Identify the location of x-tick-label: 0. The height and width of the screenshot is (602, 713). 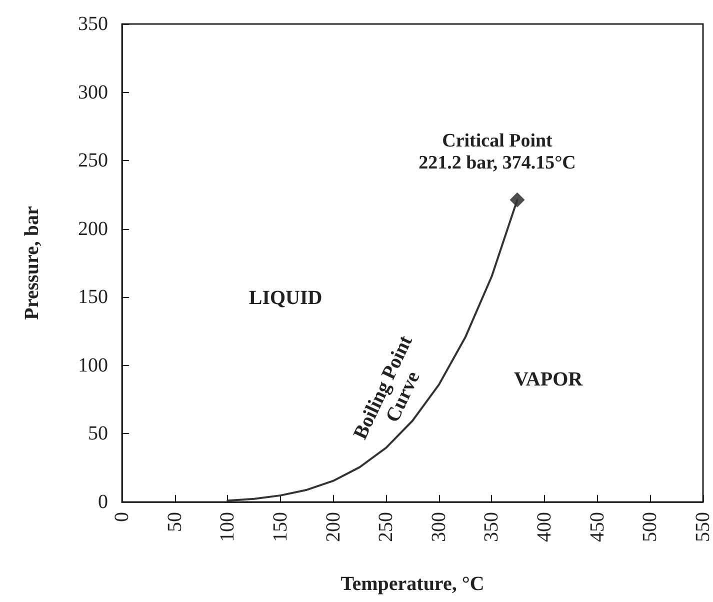
(122, 517).